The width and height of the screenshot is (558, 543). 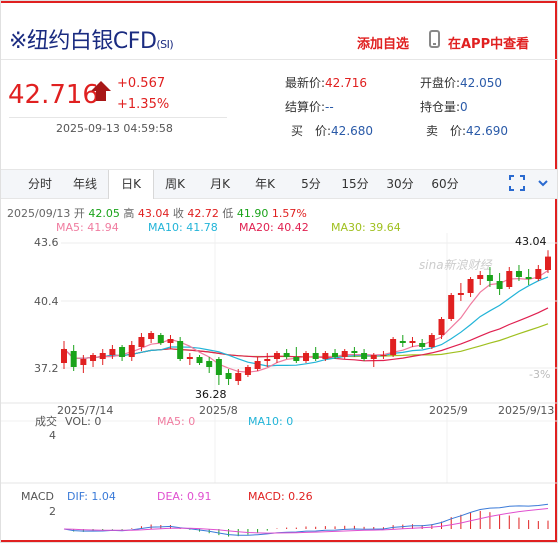 I want to click on period-tabs: 分时 年线 日K 周K 月K 年K 5分 15分 30分 60分, so click(x=279, y=184).